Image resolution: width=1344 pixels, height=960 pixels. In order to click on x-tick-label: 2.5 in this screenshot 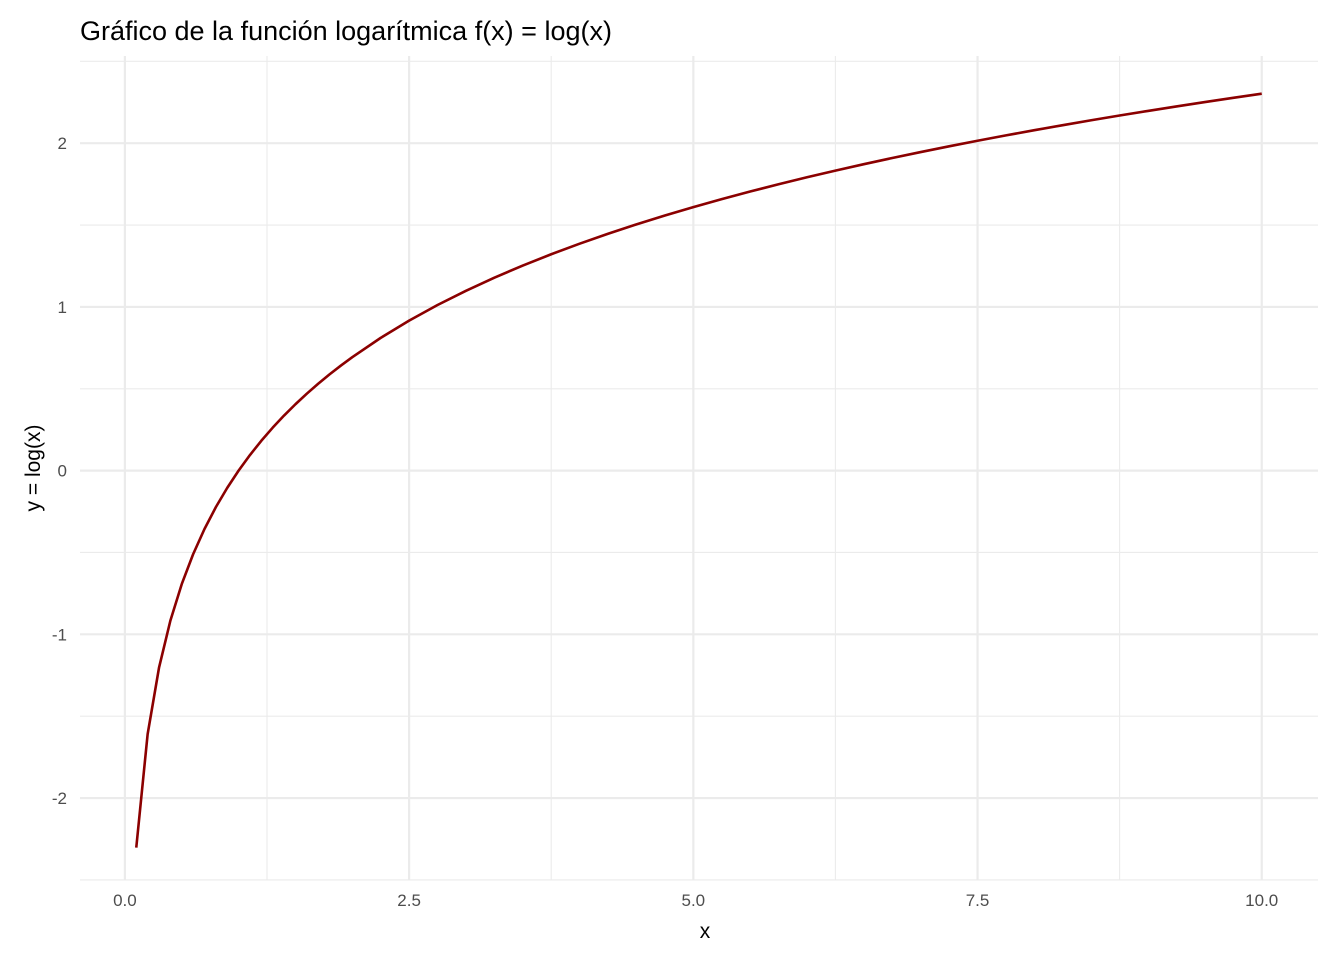, I will do `click(409, 900)`.